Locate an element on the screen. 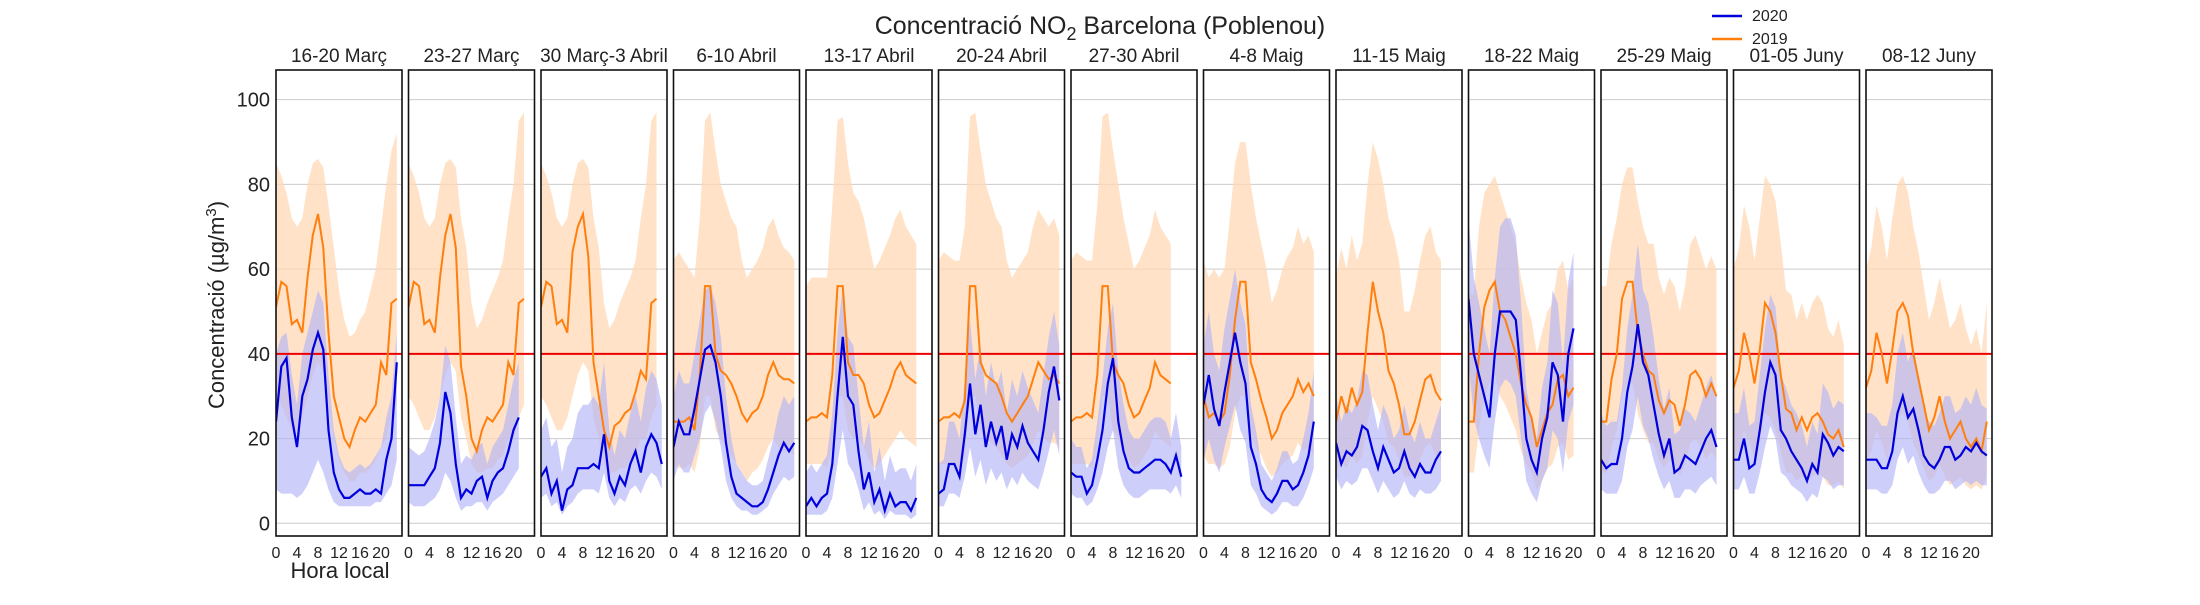 Image resolution: width=2200 pixels, height=605 pixels. panel-12: 01-05 Juny 0 4 8 12 16 20 is located at coordinates (1795, 304).